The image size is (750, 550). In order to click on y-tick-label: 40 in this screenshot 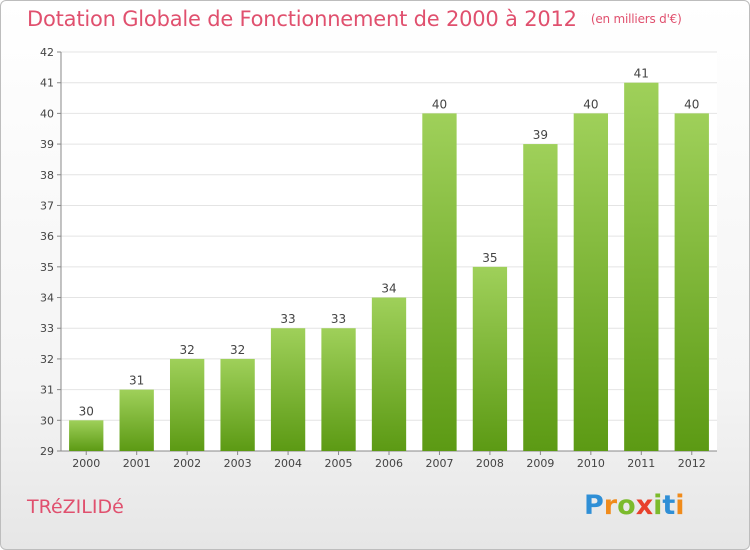, I will do `click(47, 113)`.